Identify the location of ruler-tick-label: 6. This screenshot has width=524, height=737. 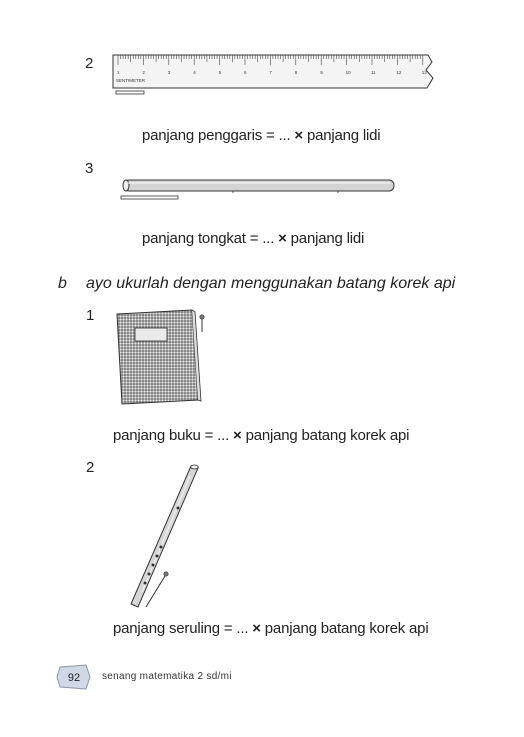
(245, 72).